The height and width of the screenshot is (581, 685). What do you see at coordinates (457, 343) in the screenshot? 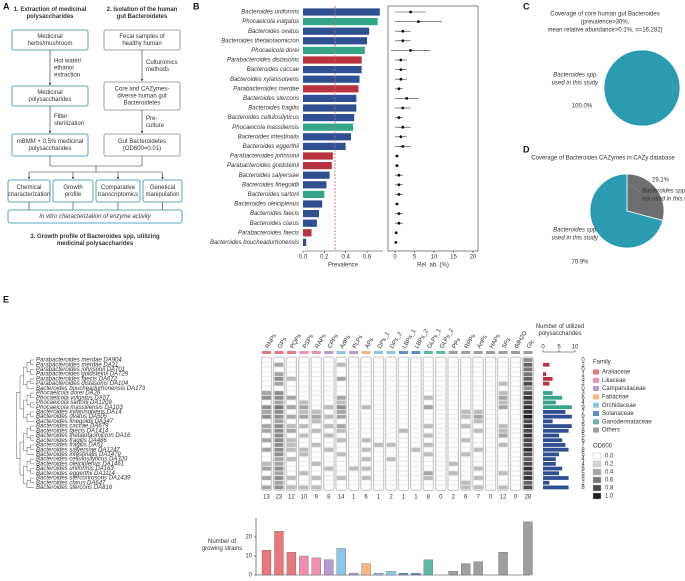
I see `column-label: PPs` at bounding box center [457, 343].